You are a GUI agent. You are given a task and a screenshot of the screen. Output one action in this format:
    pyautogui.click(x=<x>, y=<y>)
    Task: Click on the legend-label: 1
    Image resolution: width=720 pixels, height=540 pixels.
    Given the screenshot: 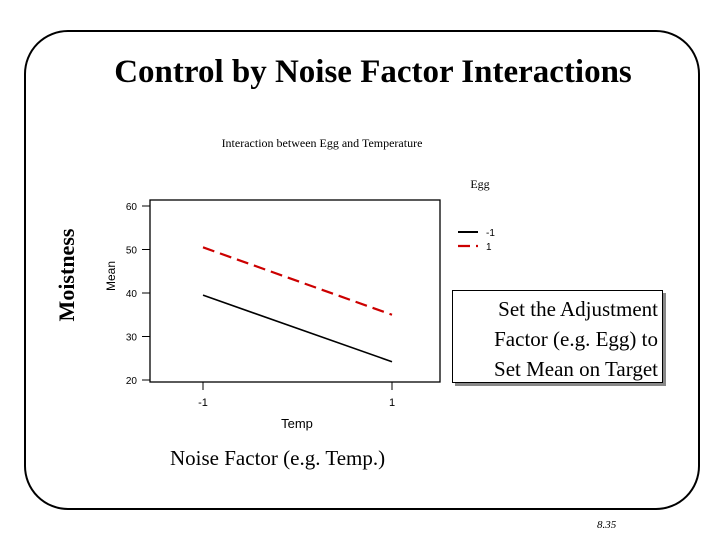 What is the action you would take?
    pyautogui.click(x=489, y=247)
    